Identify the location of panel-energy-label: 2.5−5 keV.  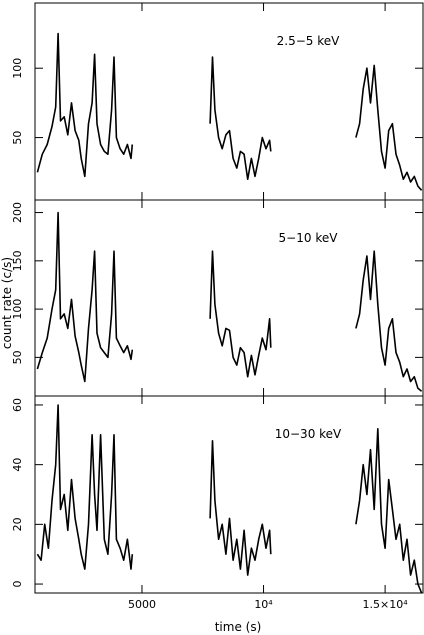
(308, 41).